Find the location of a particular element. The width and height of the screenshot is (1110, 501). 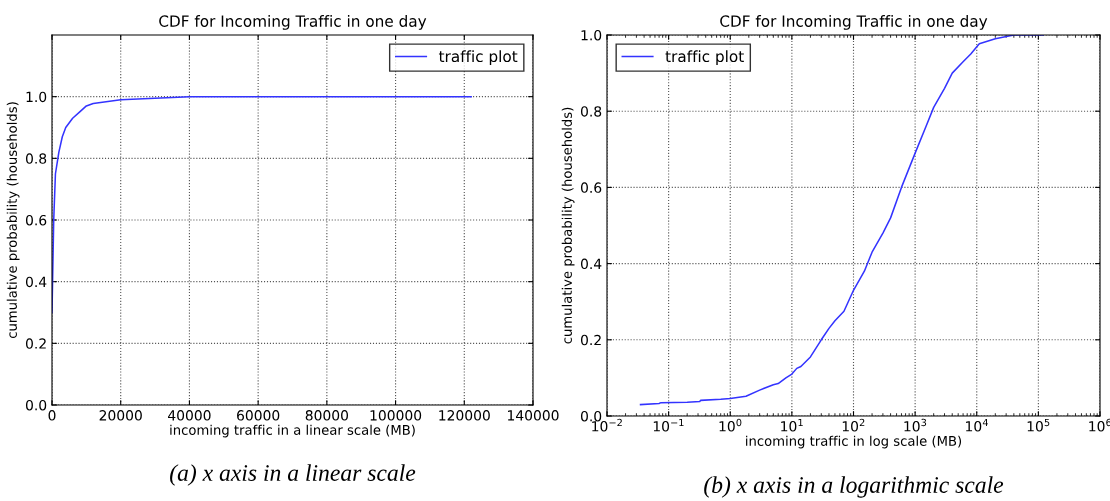

text: (a) x axis in a linear scale is located at coordinates (293, 475).